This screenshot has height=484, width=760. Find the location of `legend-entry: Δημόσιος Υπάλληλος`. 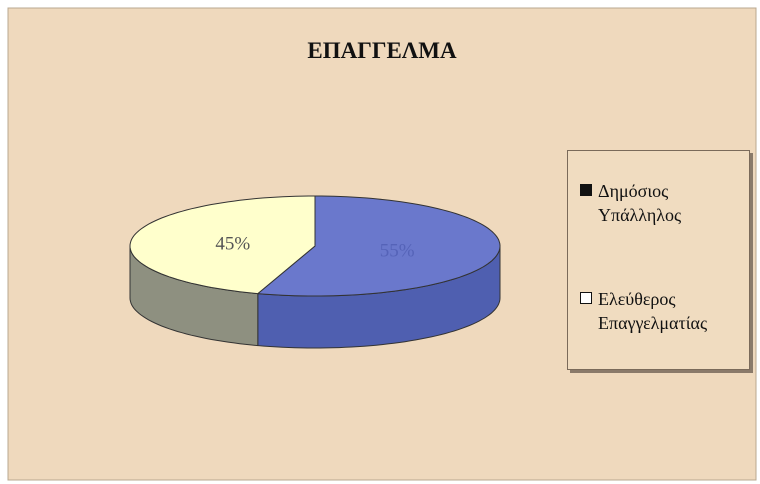

legend-entry: Δημόσιος Υπάλληλος is located at coordinates (665, 203).